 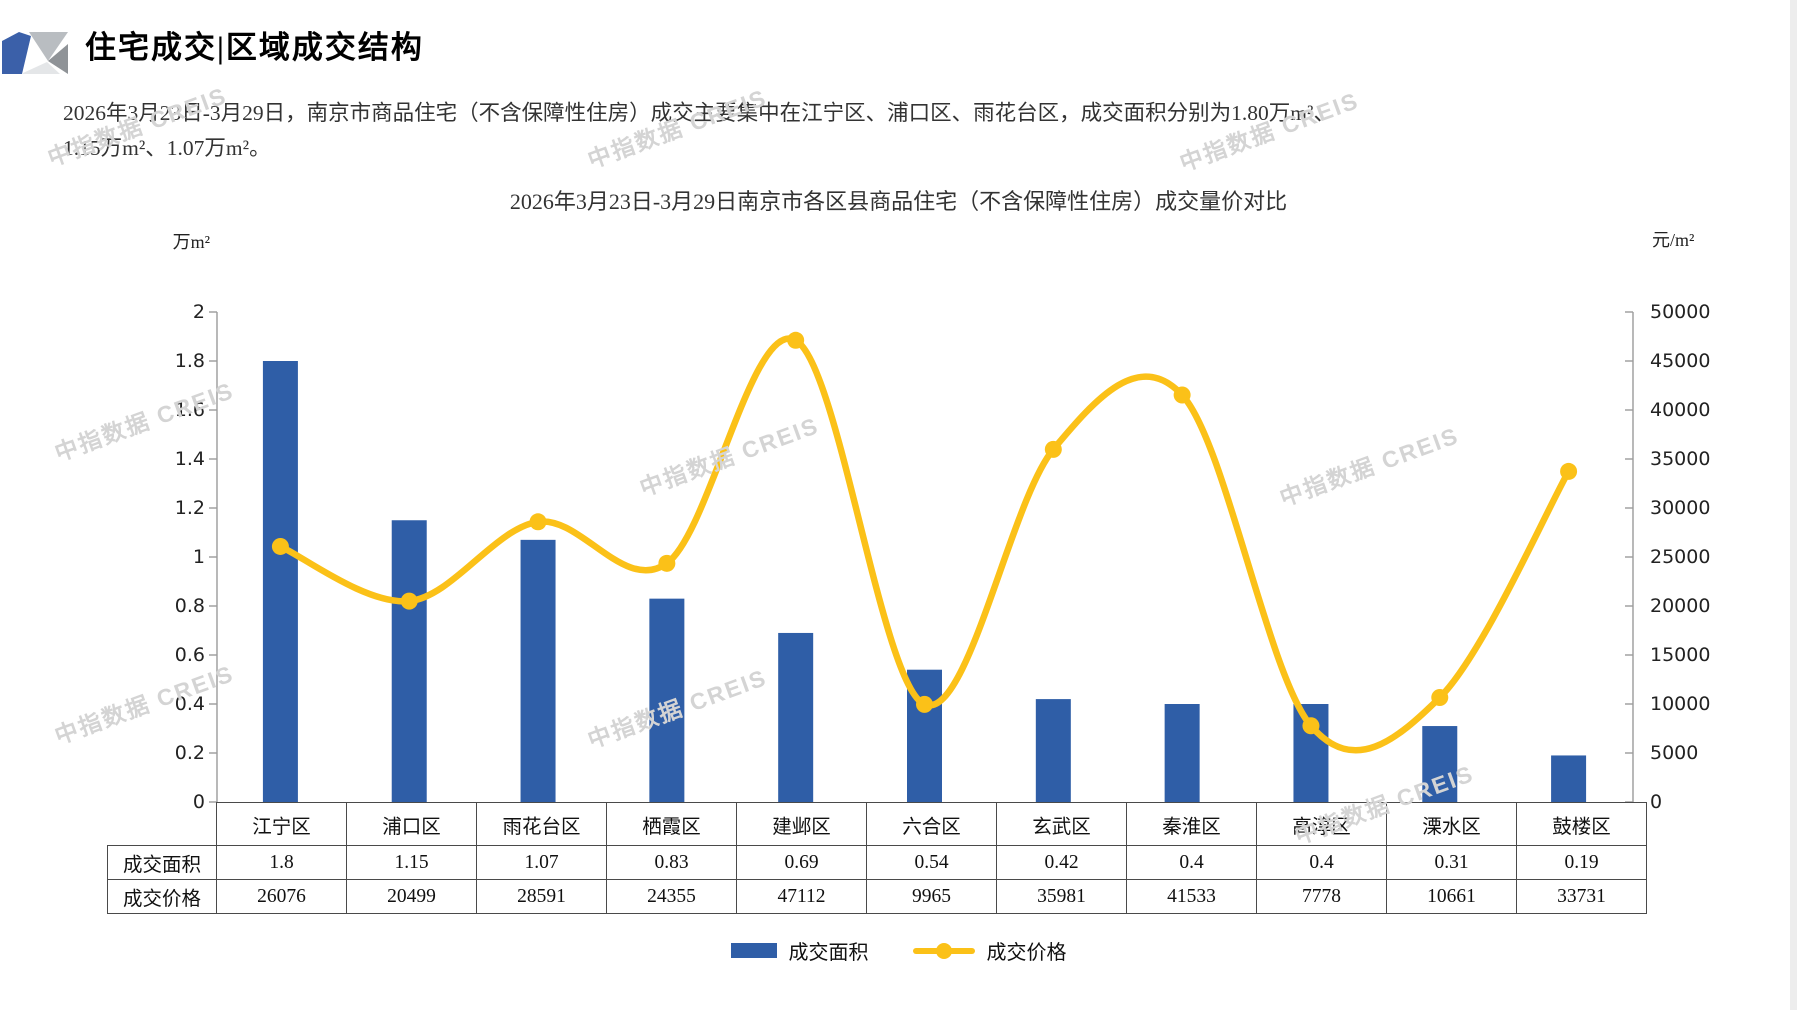 I want to click on table-cell: 0.31, so click(x=1451, y=862).